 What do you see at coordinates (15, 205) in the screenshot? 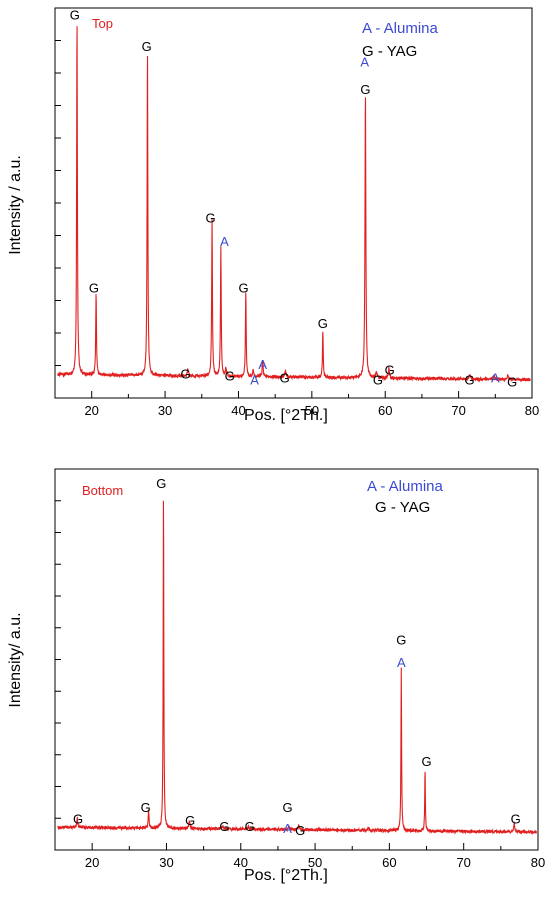
I see `y-axis-title: Intensity / a.u.` at bounding box center [15, 205].